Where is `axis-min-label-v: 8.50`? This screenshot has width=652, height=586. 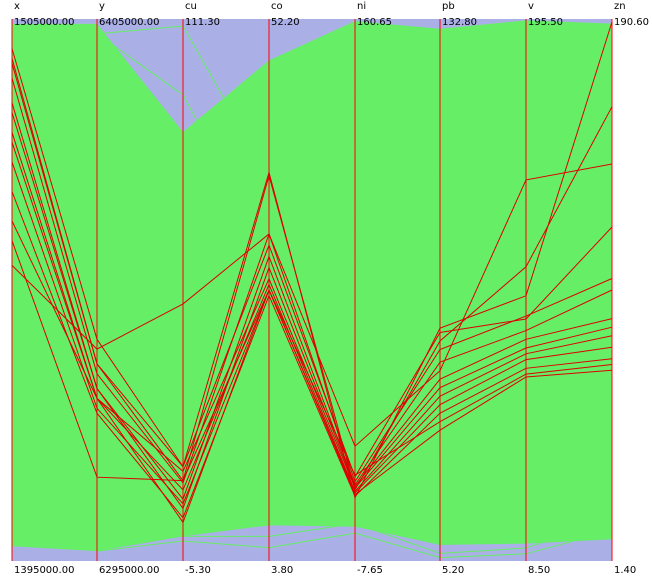 axis-min-label-v: 8.50 is located at coordinates (539, 570).